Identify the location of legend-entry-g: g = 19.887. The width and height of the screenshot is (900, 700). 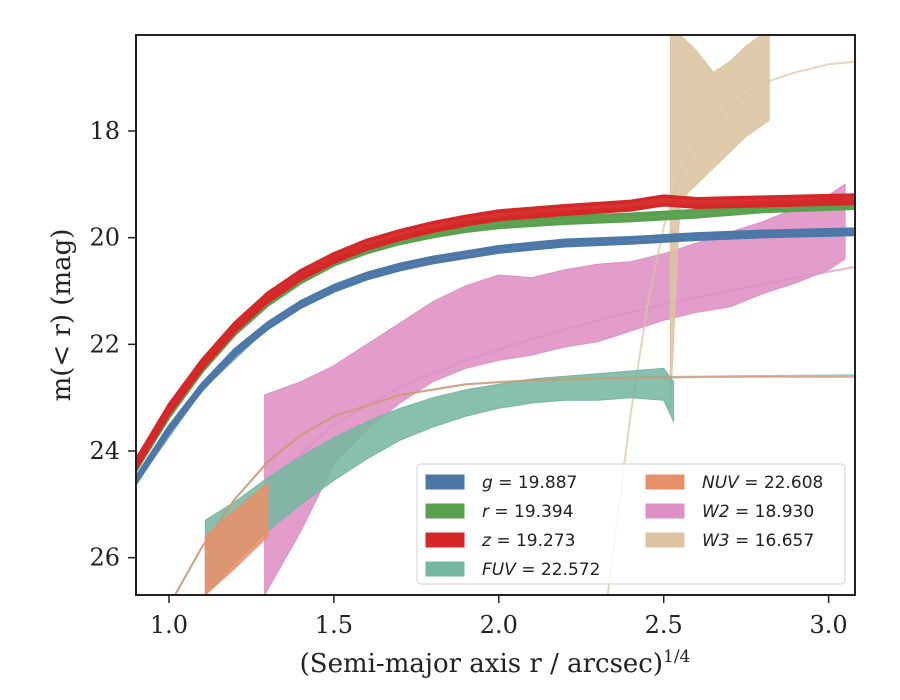
(501, 483).